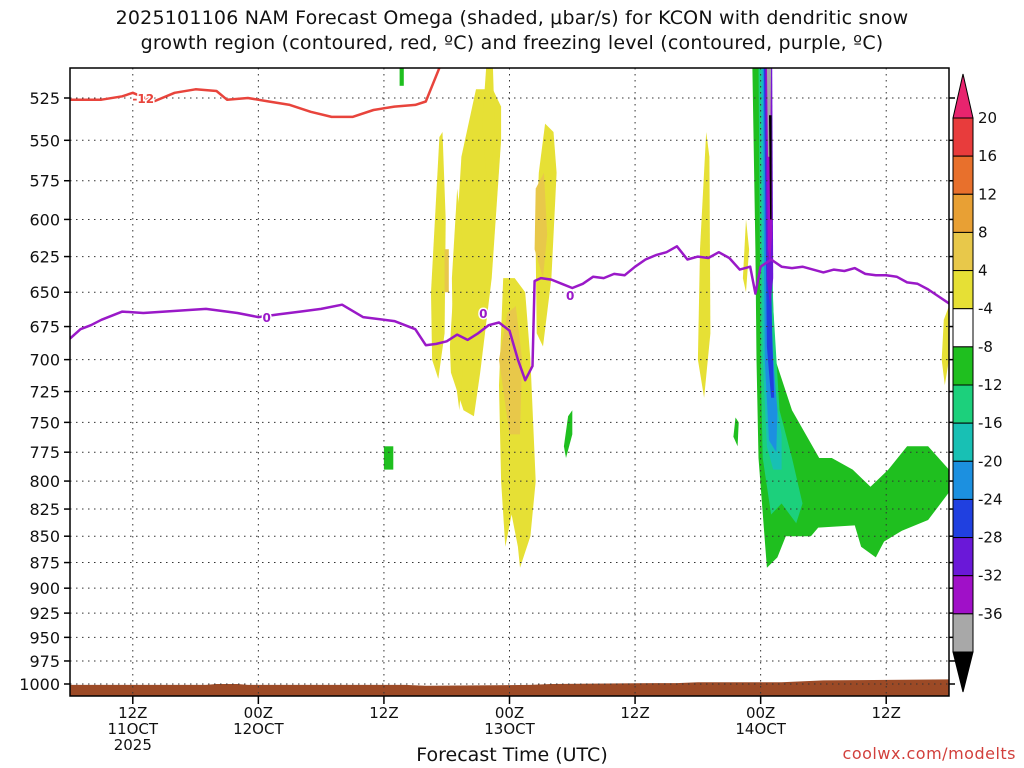 The height and width of the screenshot is (768, 1024). Describe the element at coordinates (44, 481) in the screenshot. I see `y-tick-label-800: 800` at that location.